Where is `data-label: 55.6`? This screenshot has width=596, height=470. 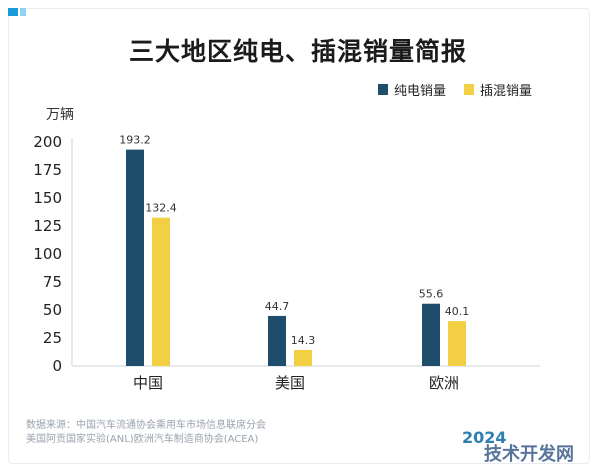 data-label: 55.6 is located at coordinates (431, 294).